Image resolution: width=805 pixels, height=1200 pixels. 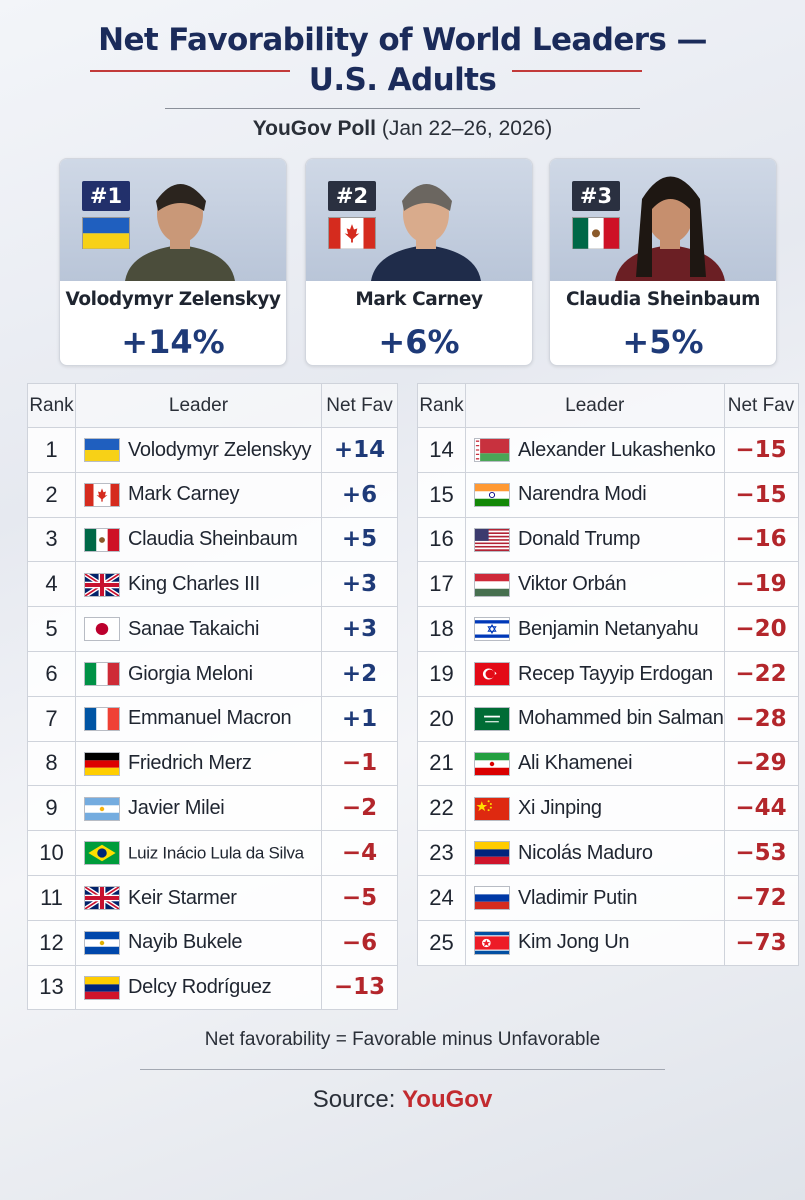 I want to click on table-row: 12 Nayib Bukele −6, so click(x=212, y=942).